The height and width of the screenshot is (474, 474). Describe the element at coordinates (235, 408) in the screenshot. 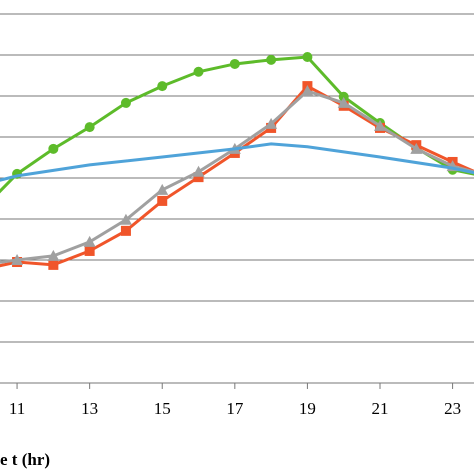

I see `x-tick-label: 17` at that location.